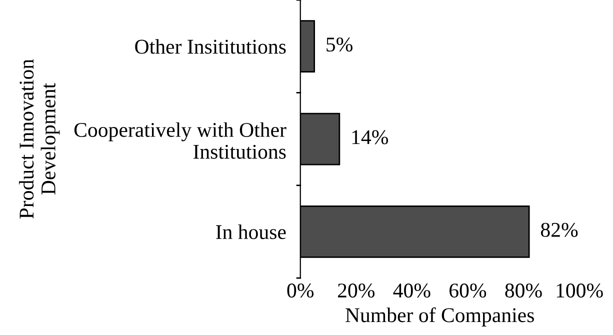 This screenshot has width=613, height=335. I want to click on y-tick-label: Other Insititutions, so click(210, 46).